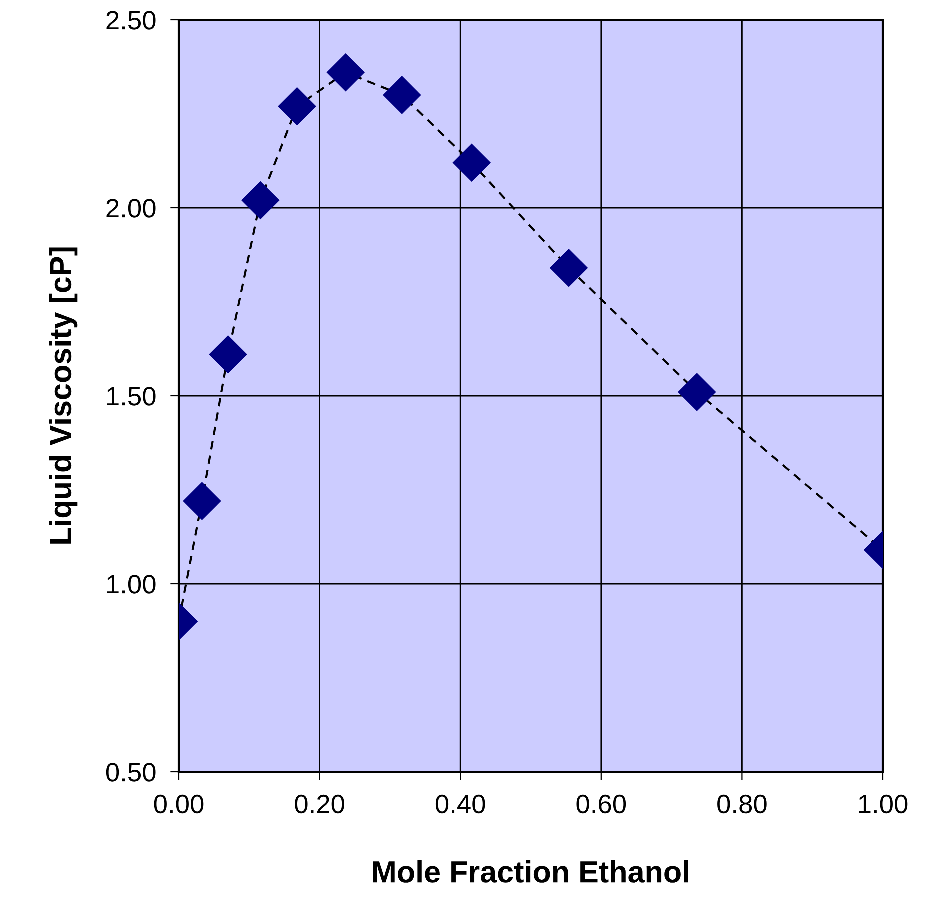 This screenshot has height=908, width=928. Describe the element at coordinates (461, 804) in the screenshot. I see `x-tick-label: 0.40` at that location.